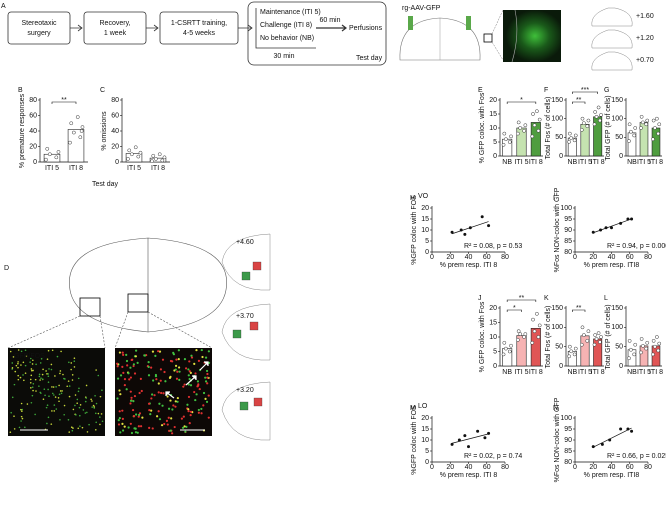 The height and width of the screenshot is (509, 666). I want to click on y-tick-label: 90, so click(568, 440).